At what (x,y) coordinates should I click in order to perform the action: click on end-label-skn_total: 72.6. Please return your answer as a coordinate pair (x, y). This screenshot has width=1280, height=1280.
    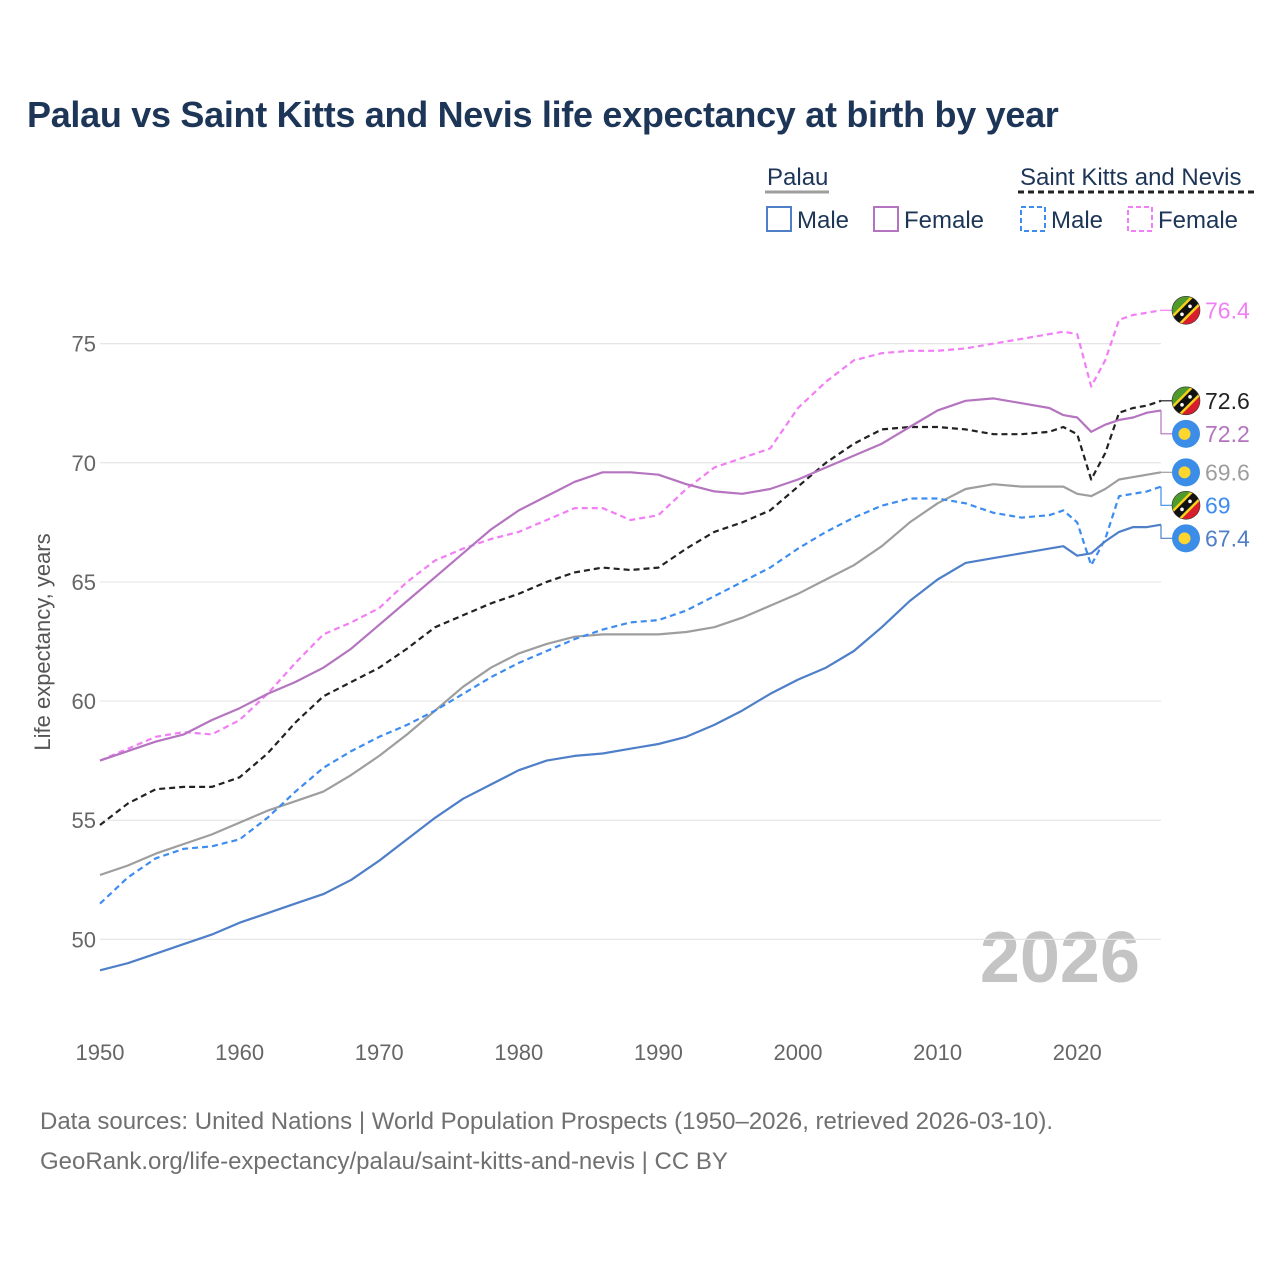
    Looking at the image, I should click on (1227, 401).